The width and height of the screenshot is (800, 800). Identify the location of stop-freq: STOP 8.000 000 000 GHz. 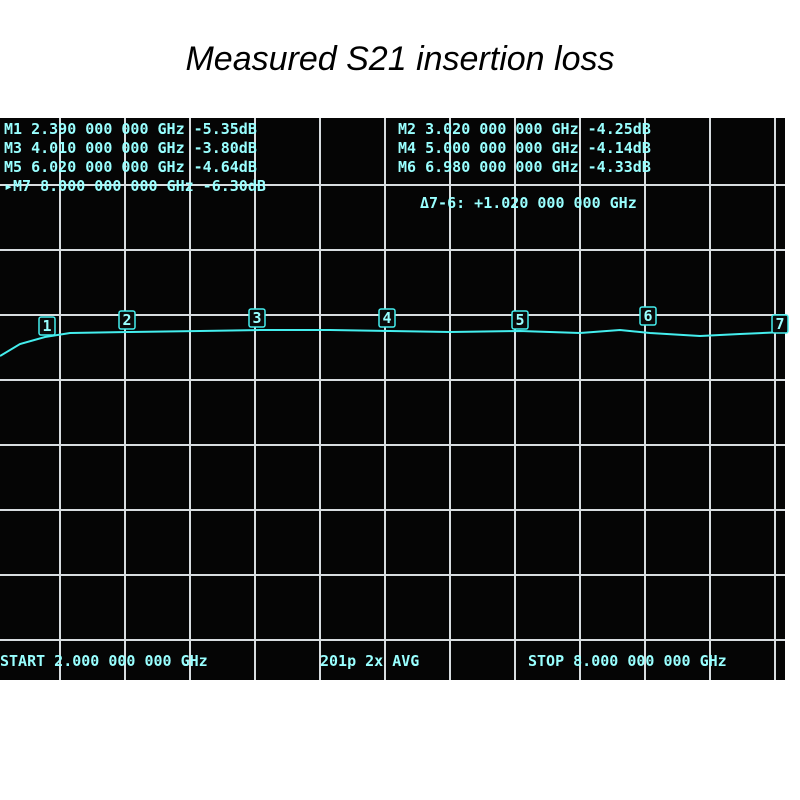
(627, 661).